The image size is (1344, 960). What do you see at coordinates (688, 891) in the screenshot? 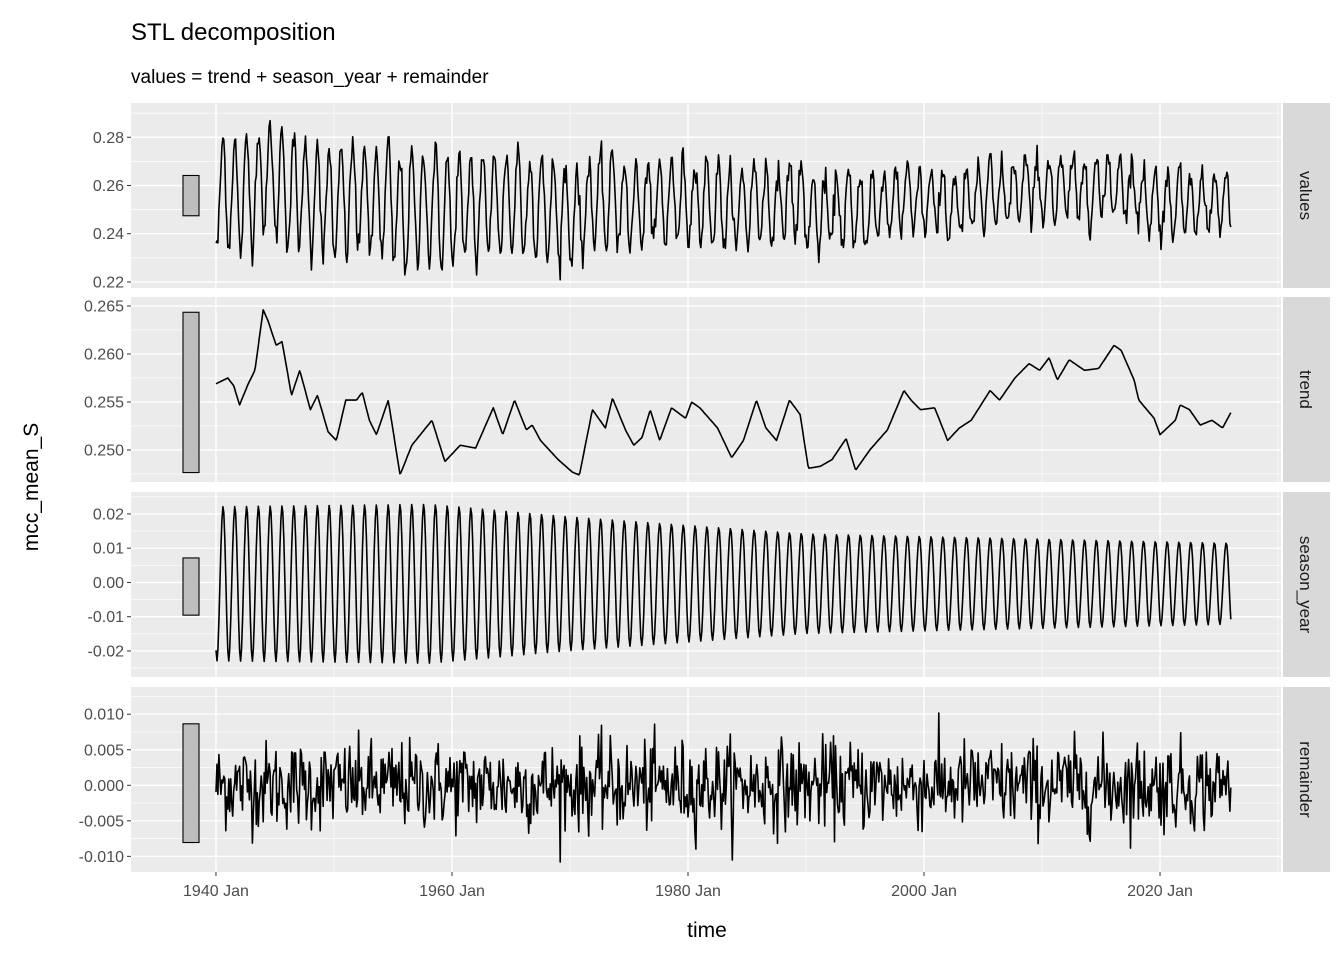
I see `x-tick-label: 1980 Jan` at bounding box center [688, 891].